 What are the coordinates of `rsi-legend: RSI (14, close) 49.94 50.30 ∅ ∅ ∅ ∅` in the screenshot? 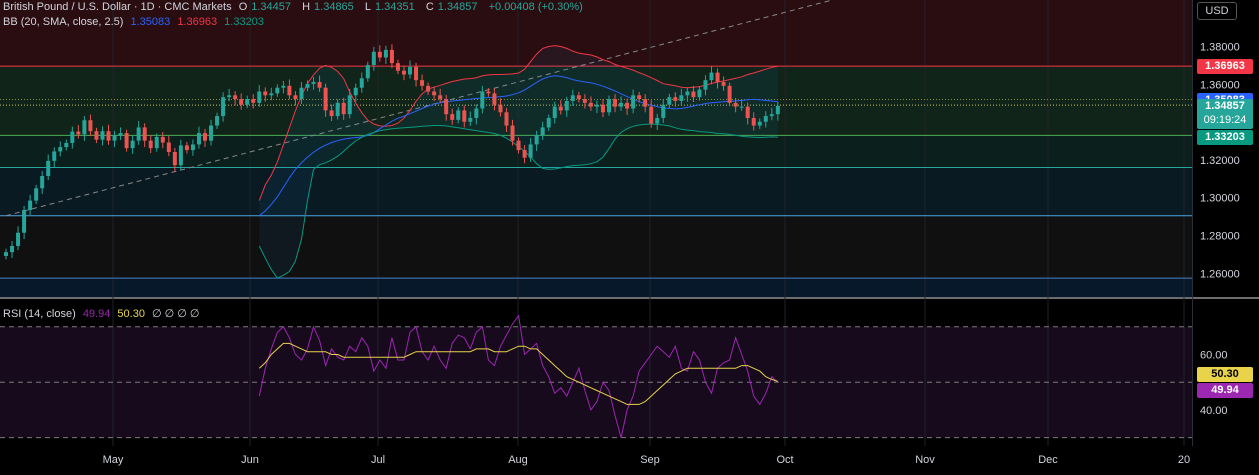 It's located at (103, 314).